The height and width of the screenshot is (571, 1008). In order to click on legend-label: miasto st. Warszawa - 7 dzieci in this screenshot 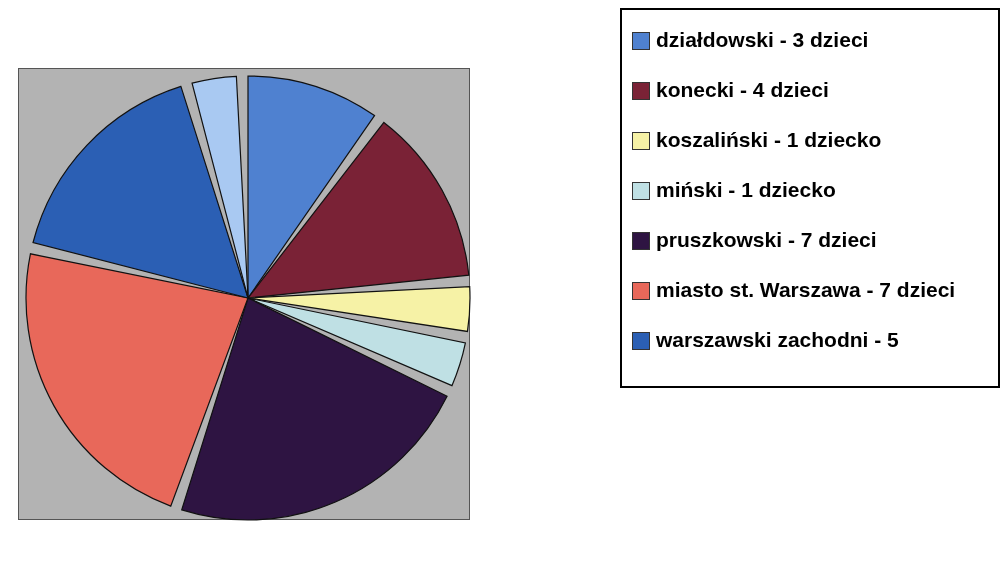, I will do `click(806, 290)`.